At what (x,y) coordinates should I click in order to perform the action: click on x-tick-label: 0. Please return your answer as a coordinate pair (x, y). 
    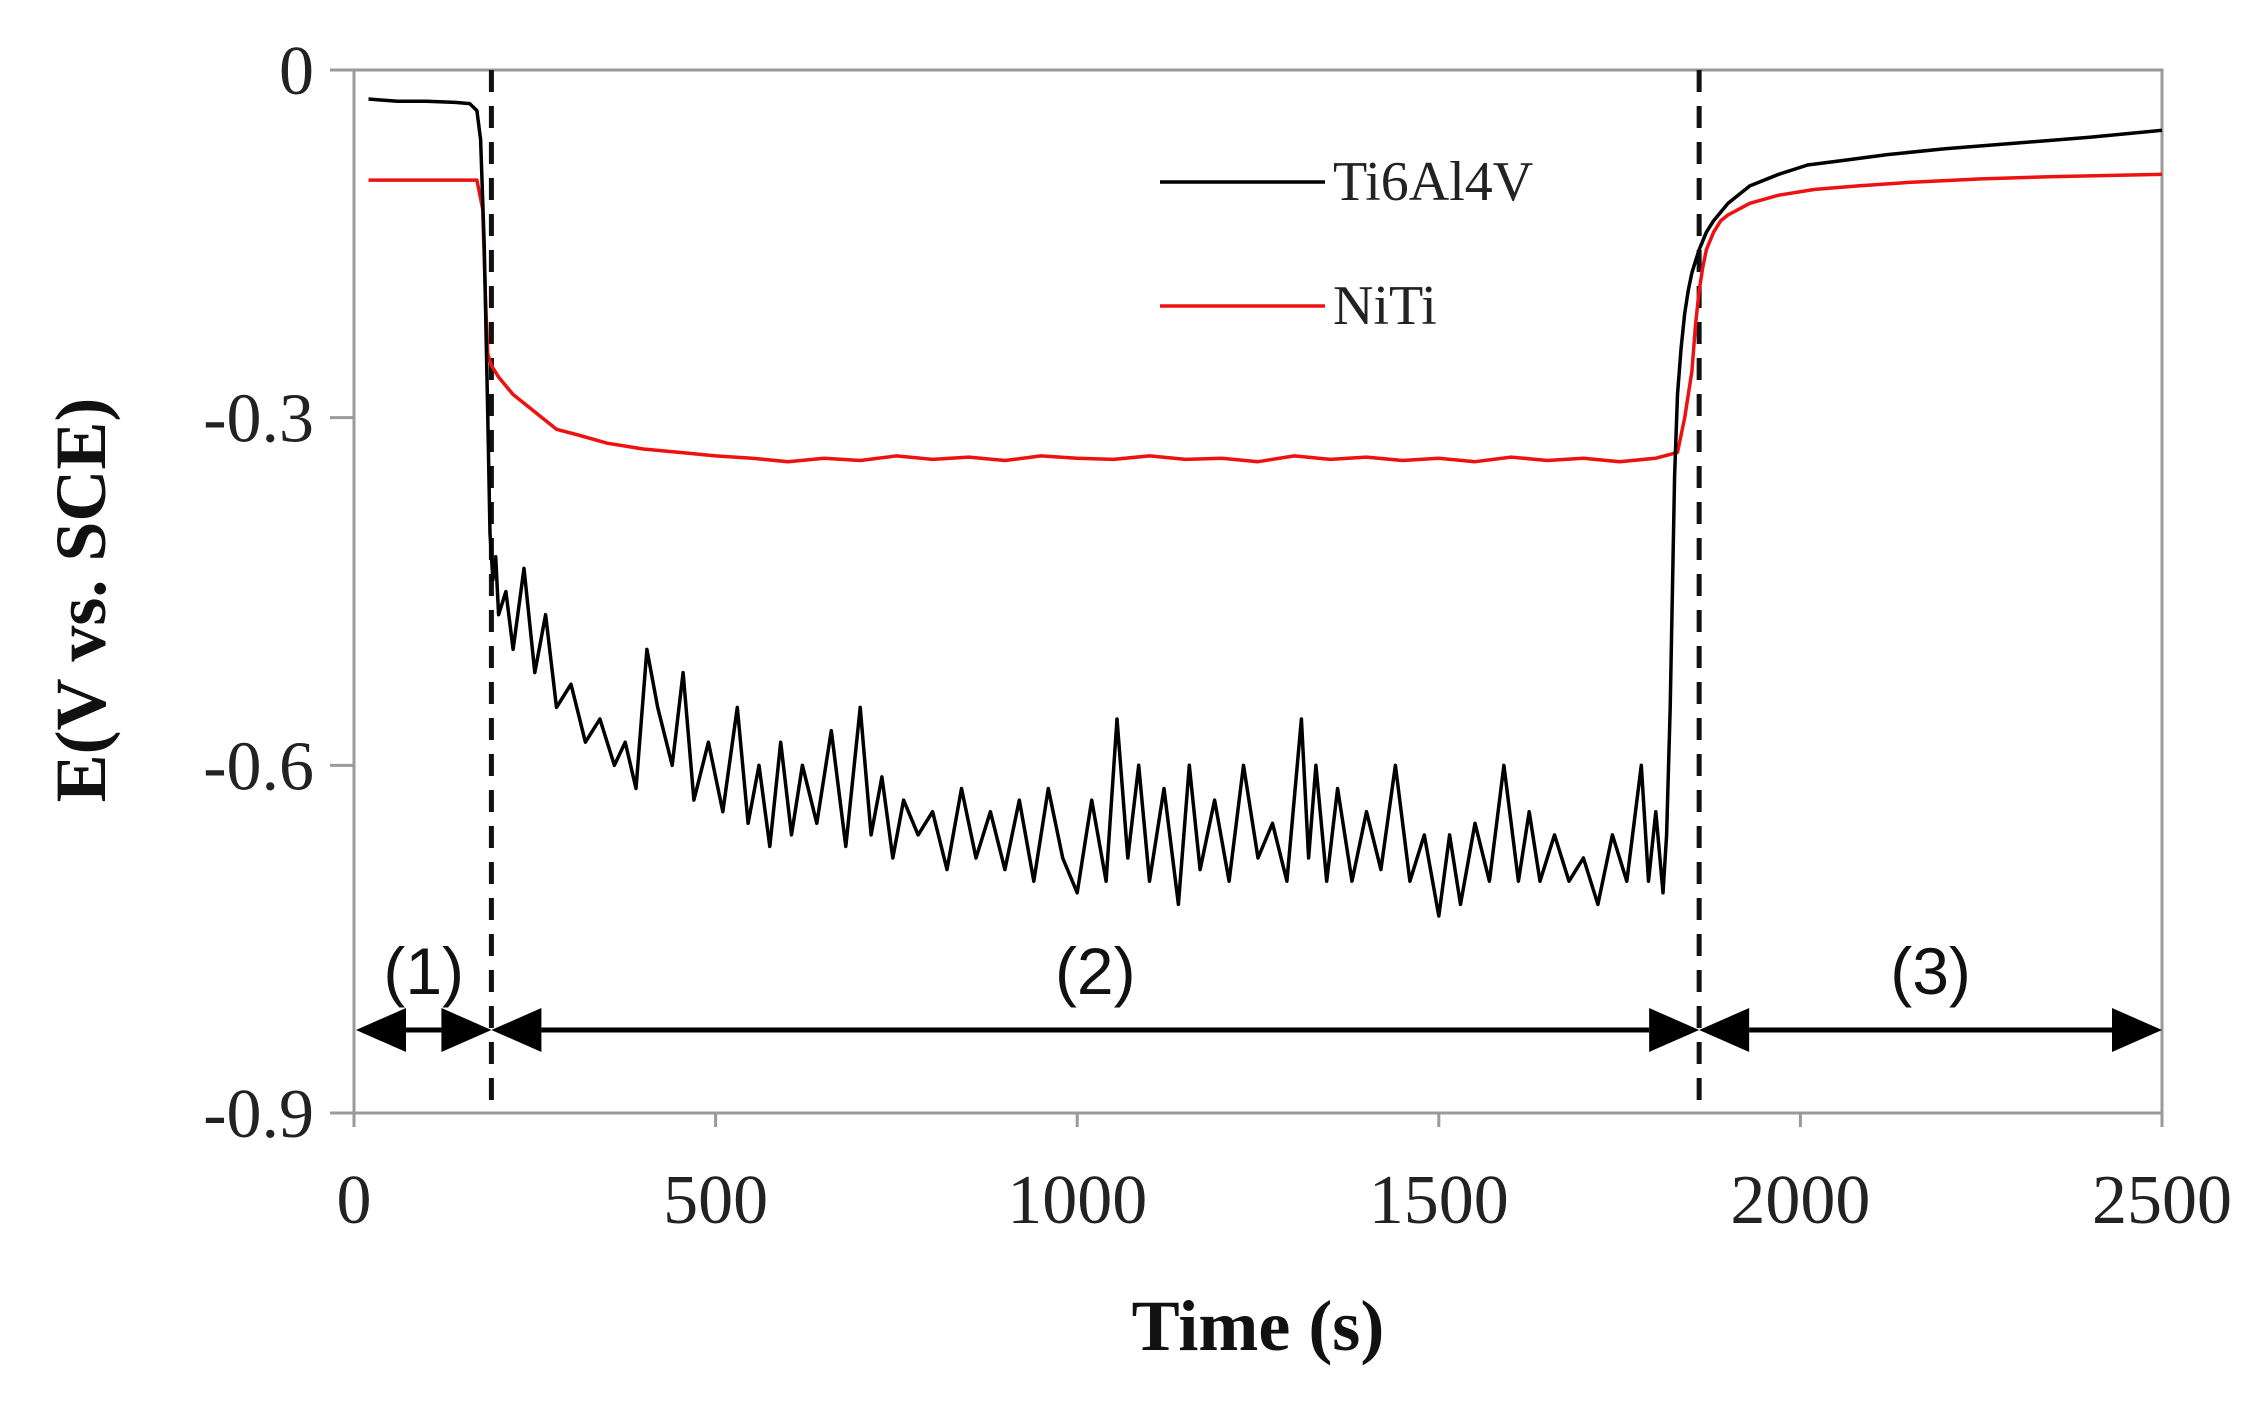
    Looking at the image, I should click on (354, 1200).